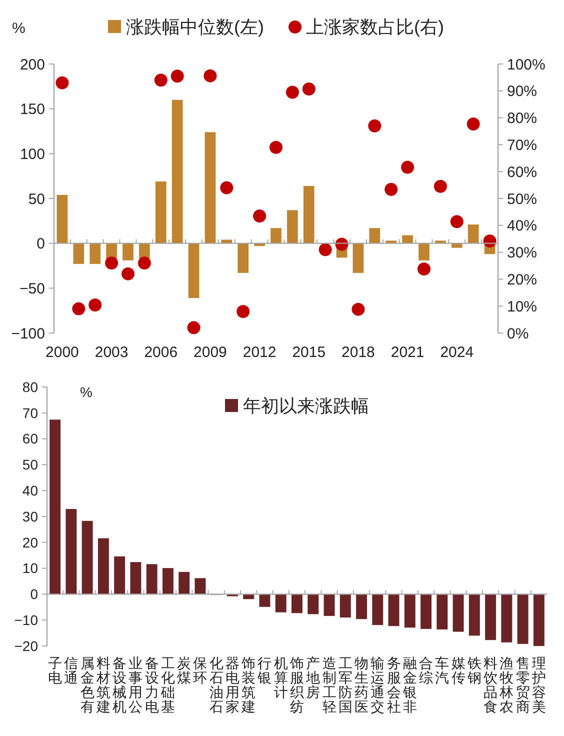 Image resolution: width=564 pixels, height=736 pixels. What do you see at coordinates (26, 620) in the screenshot?
I see `y-tick-label: −10` at bounding box center [26, 620].